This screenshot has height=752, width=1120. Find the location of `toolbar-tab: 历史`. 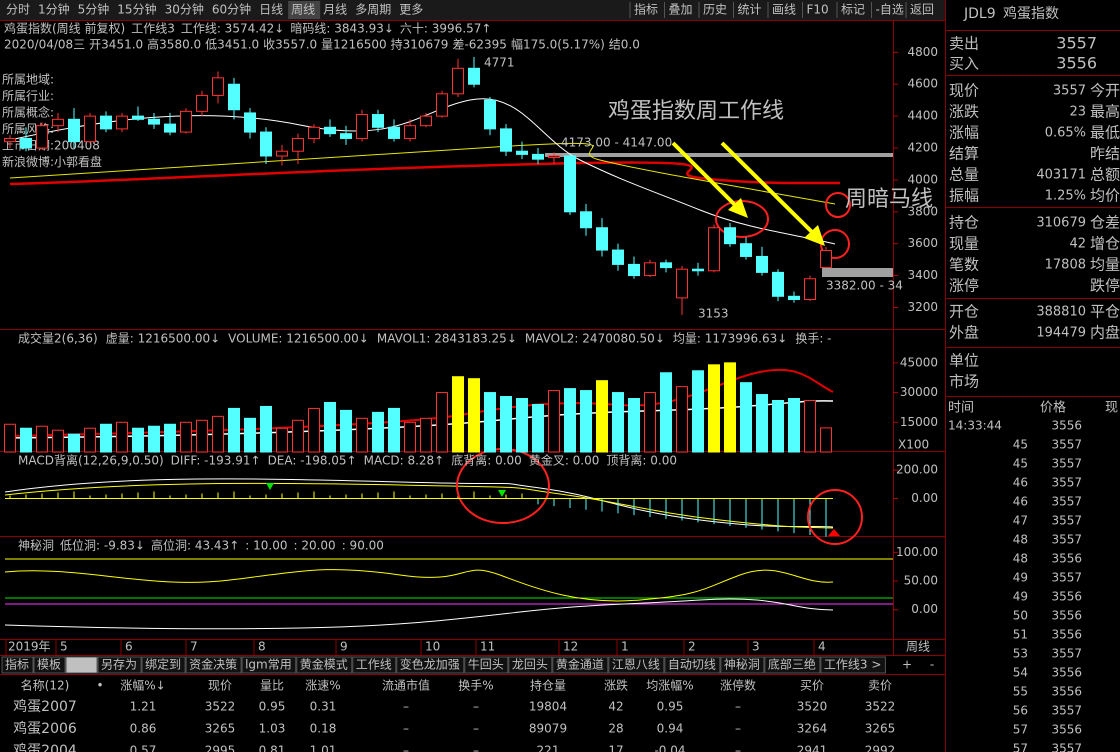

toolbar-tab: 历史 is located at coordinates (715, 10).